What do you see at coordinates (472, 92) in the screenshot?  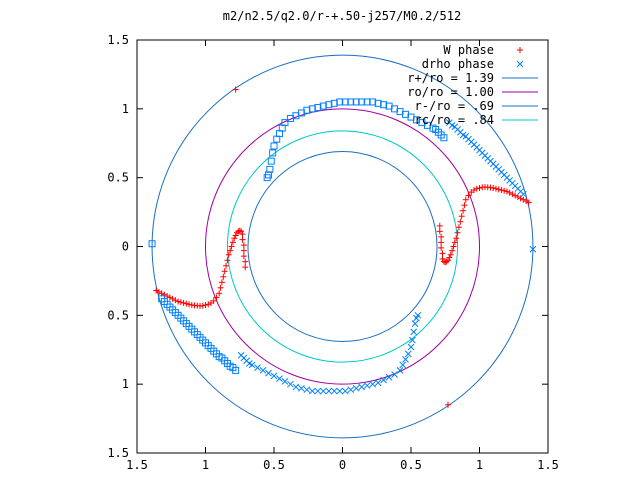 I see `legend-entry: ro/ro = 1.00` at bounding box center [472, 92].